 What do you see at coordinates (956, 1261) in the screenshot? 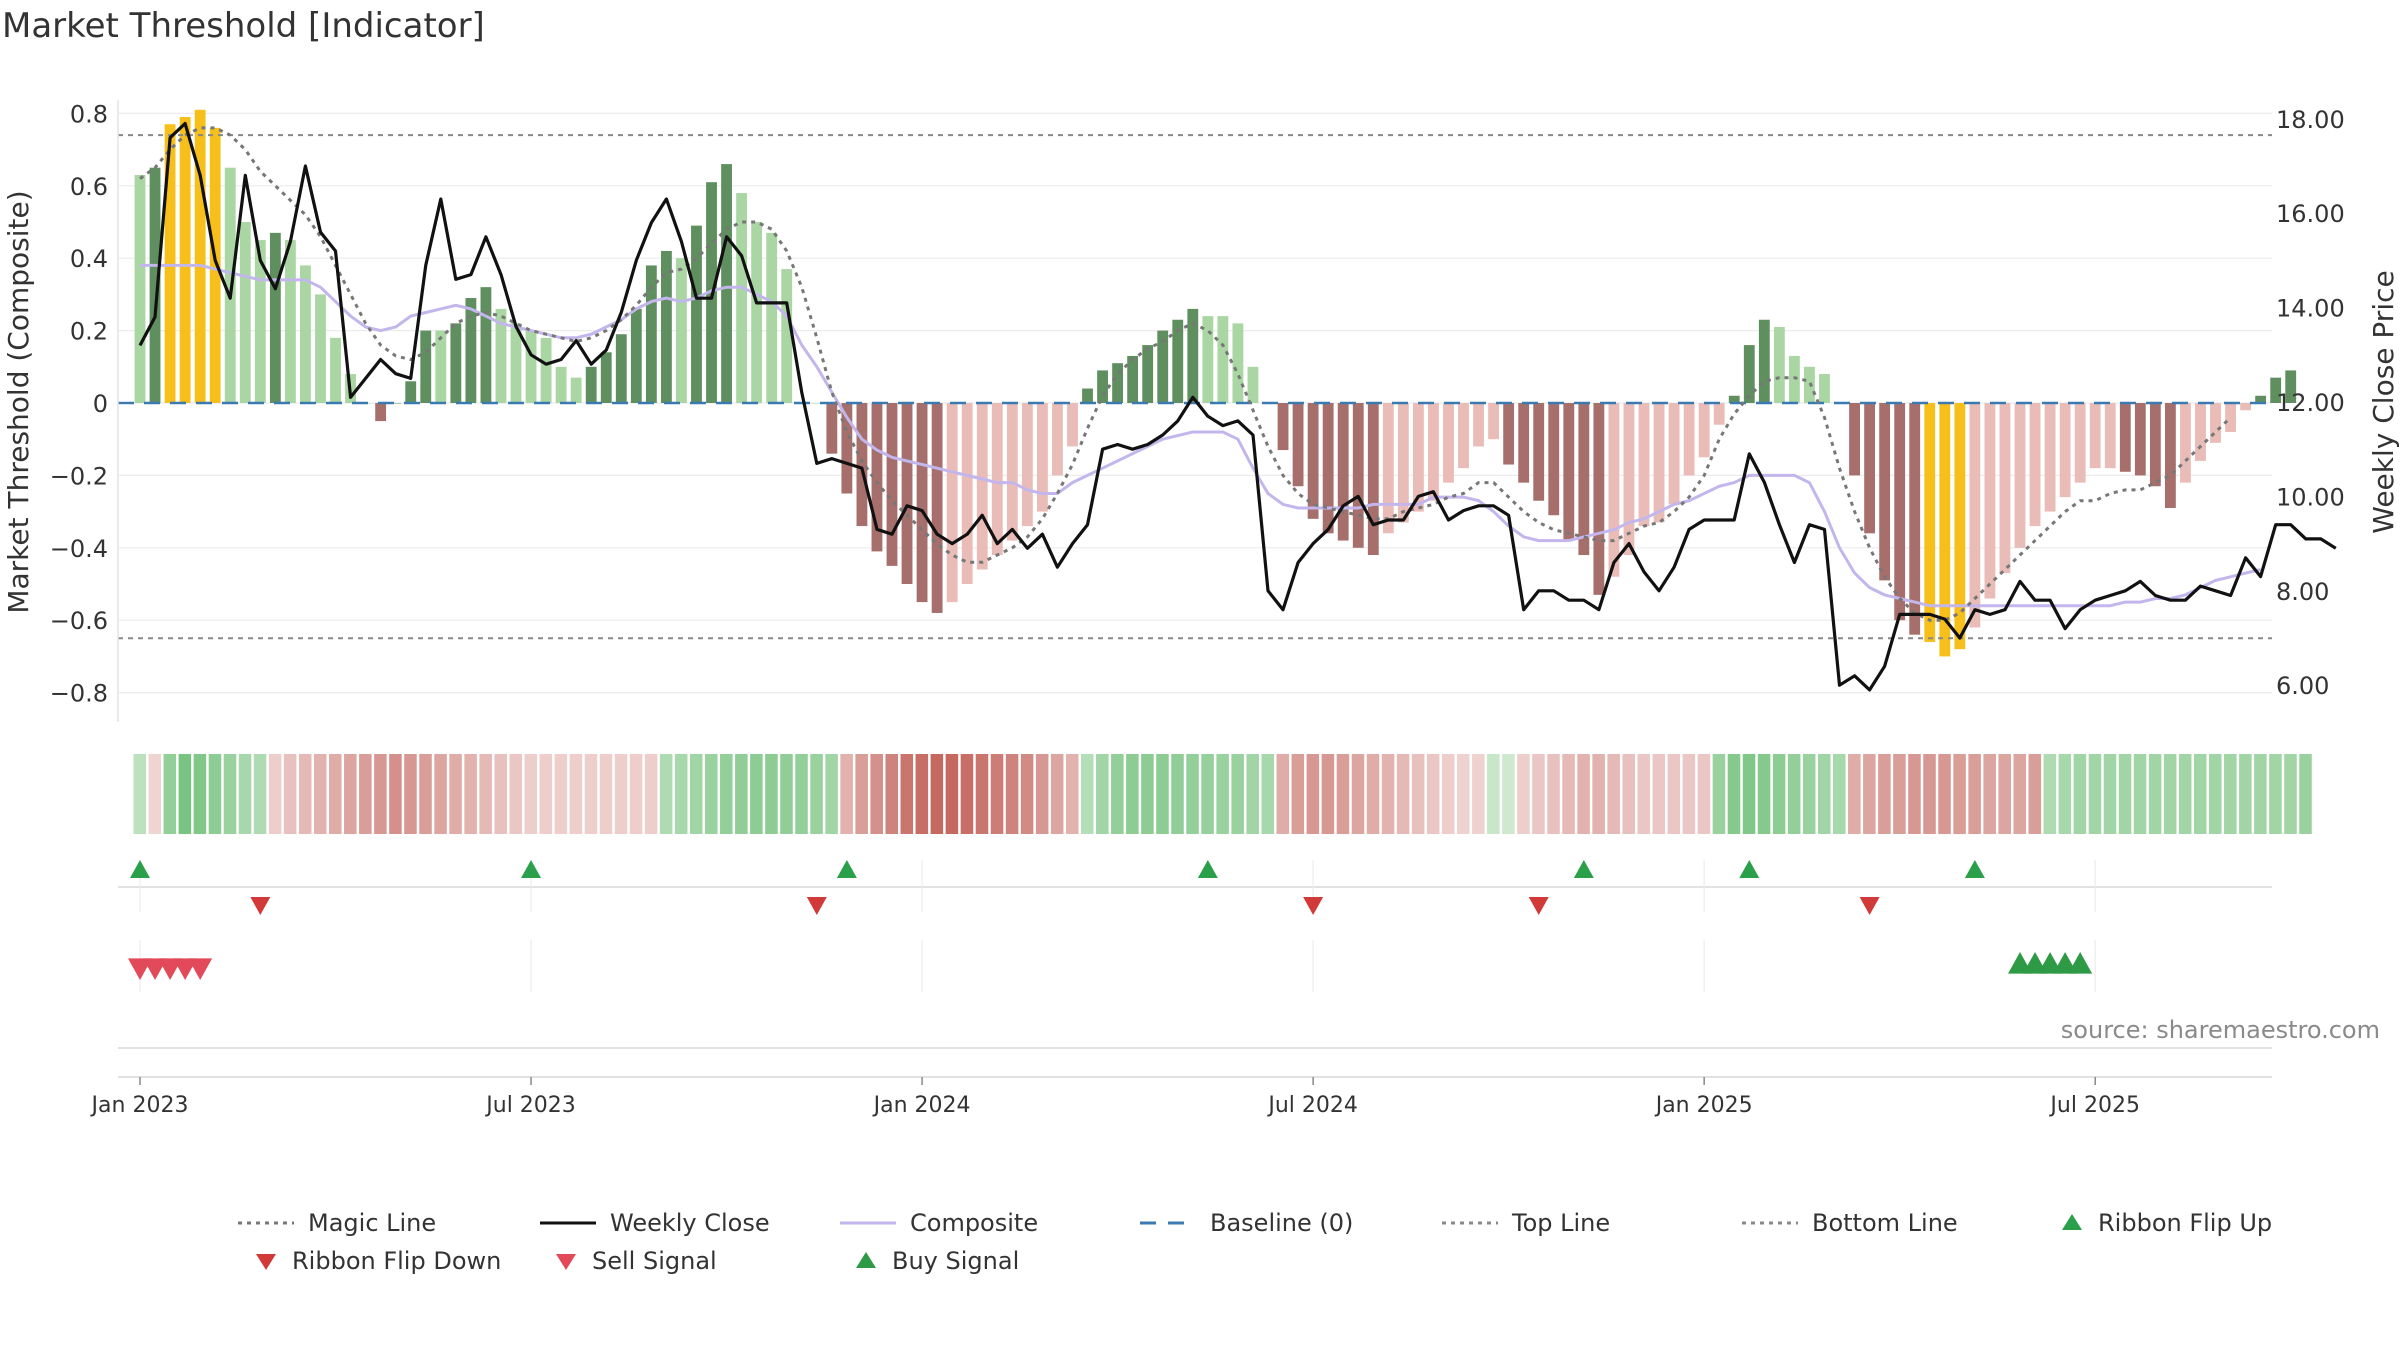
I see `legend-label: Buy Signal` at bounding box center [956, 1261].